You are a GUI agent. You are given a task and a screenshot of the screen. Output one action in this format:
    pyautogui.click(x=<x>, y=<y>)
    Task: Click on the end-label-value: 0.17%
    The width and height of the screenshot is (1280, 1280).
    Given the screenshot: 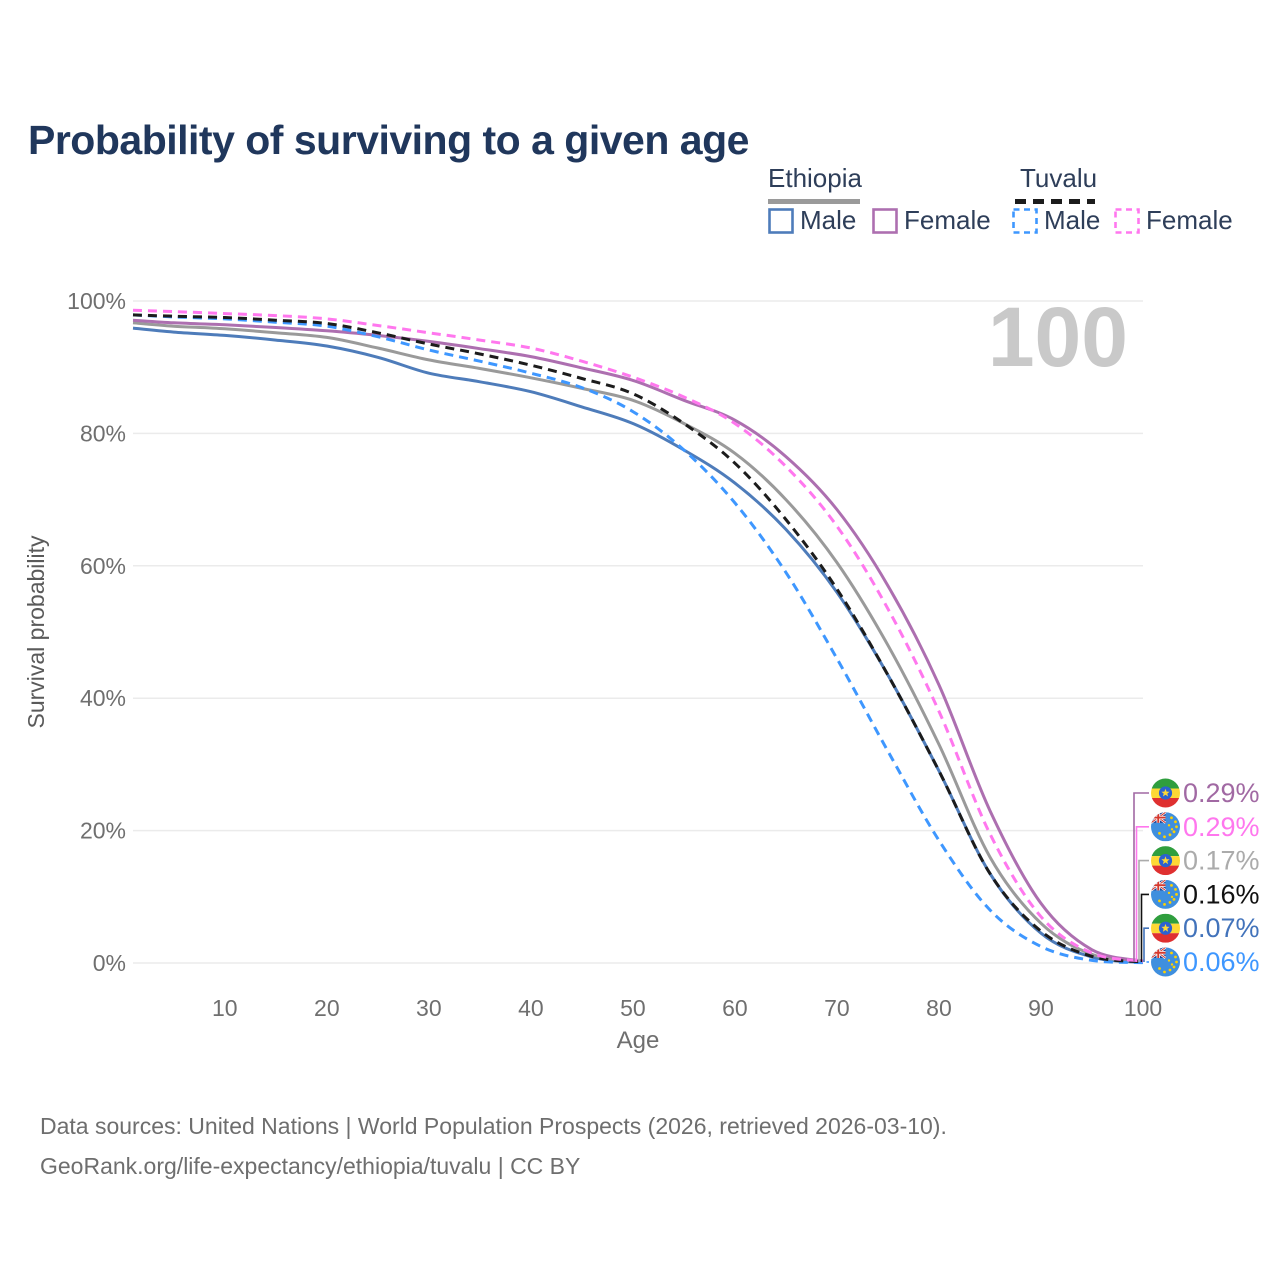 What is the action you would take?
    pyautogui.click(x=1221, y=861)
    